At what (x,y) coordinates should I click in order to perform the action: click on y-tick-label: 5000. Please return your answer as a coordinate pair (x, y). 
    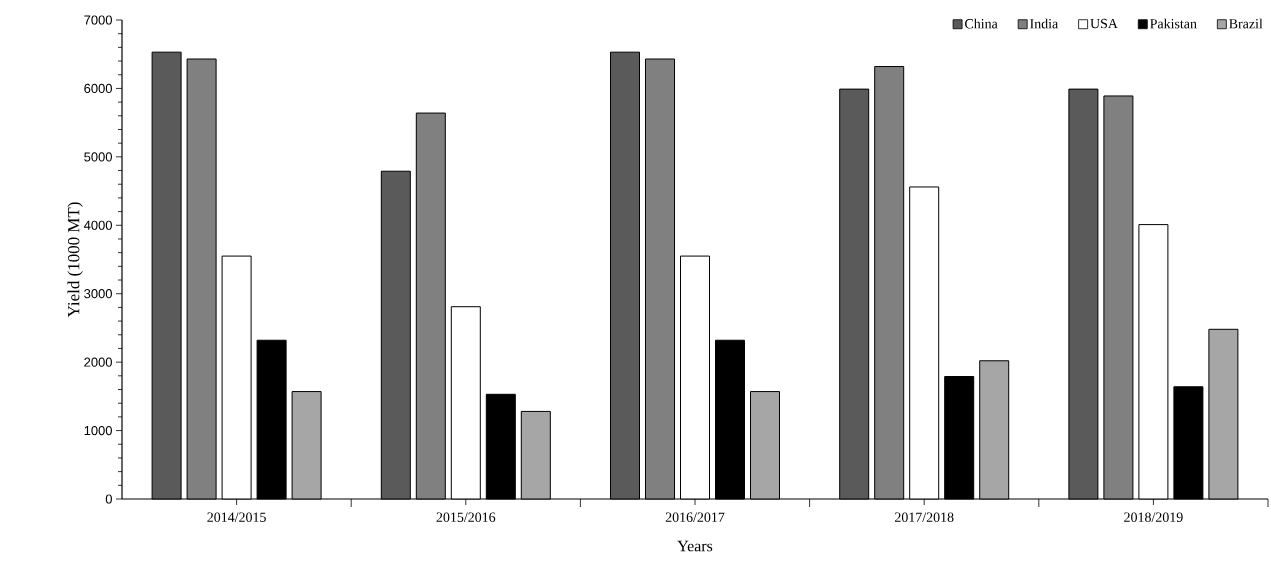
    Looking at the image, I should click on (98, 157).